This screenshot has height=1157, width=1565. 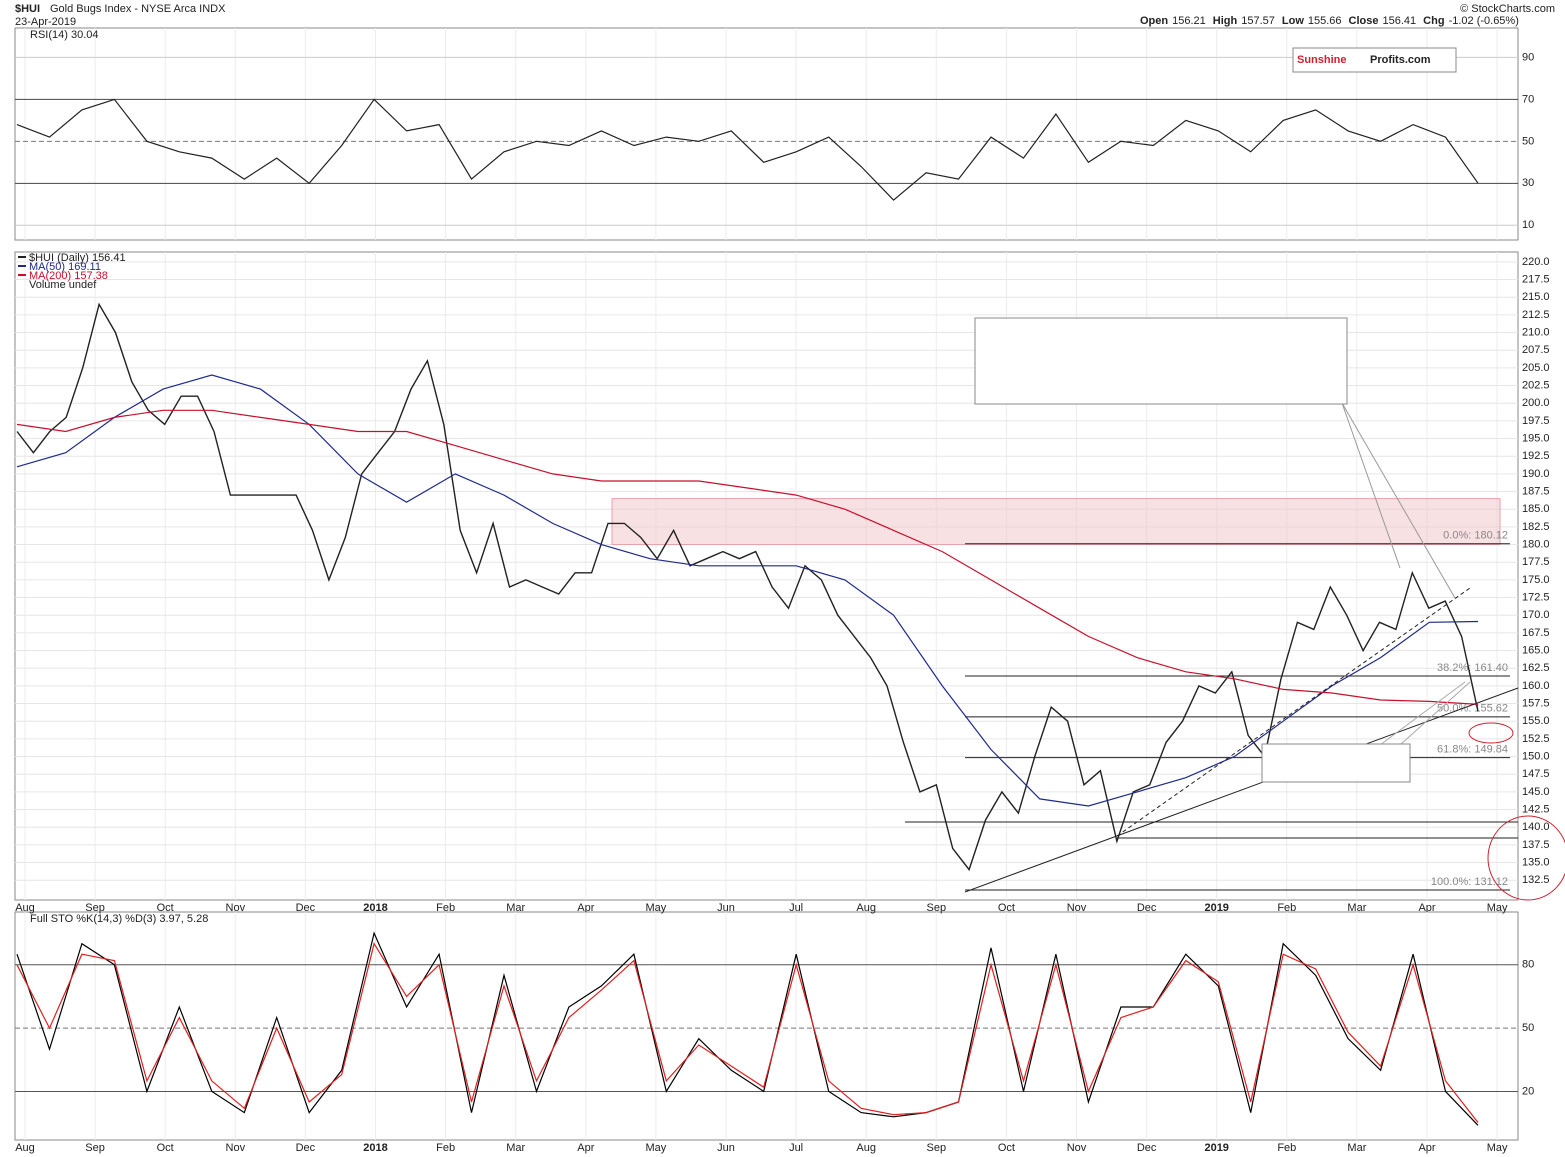 I want to click on highlight-circle, so click(x=1526, y=858).